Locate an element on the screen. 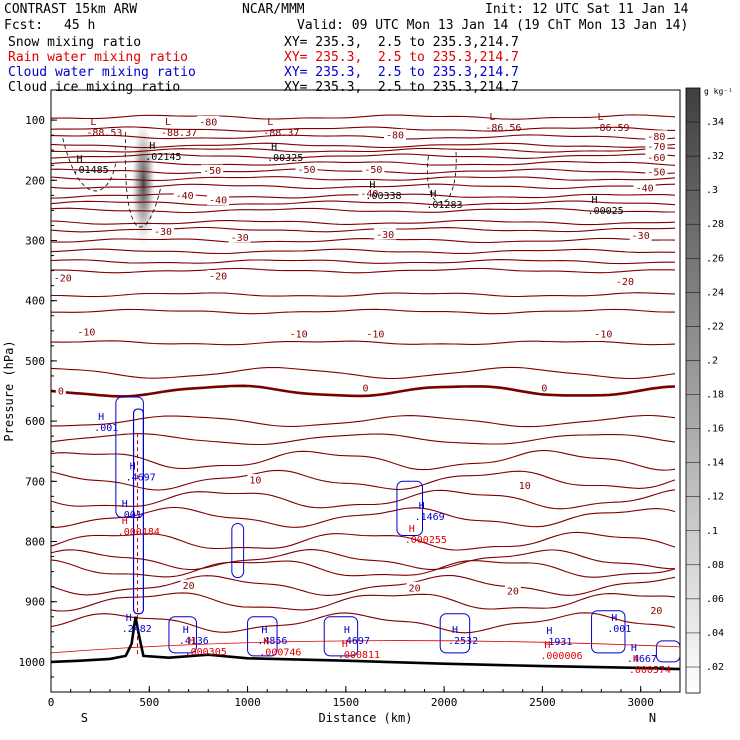 The width and height of the screenshot is (740, 740). center-label: NCAR/MMM is located at coordinates (273, 9).